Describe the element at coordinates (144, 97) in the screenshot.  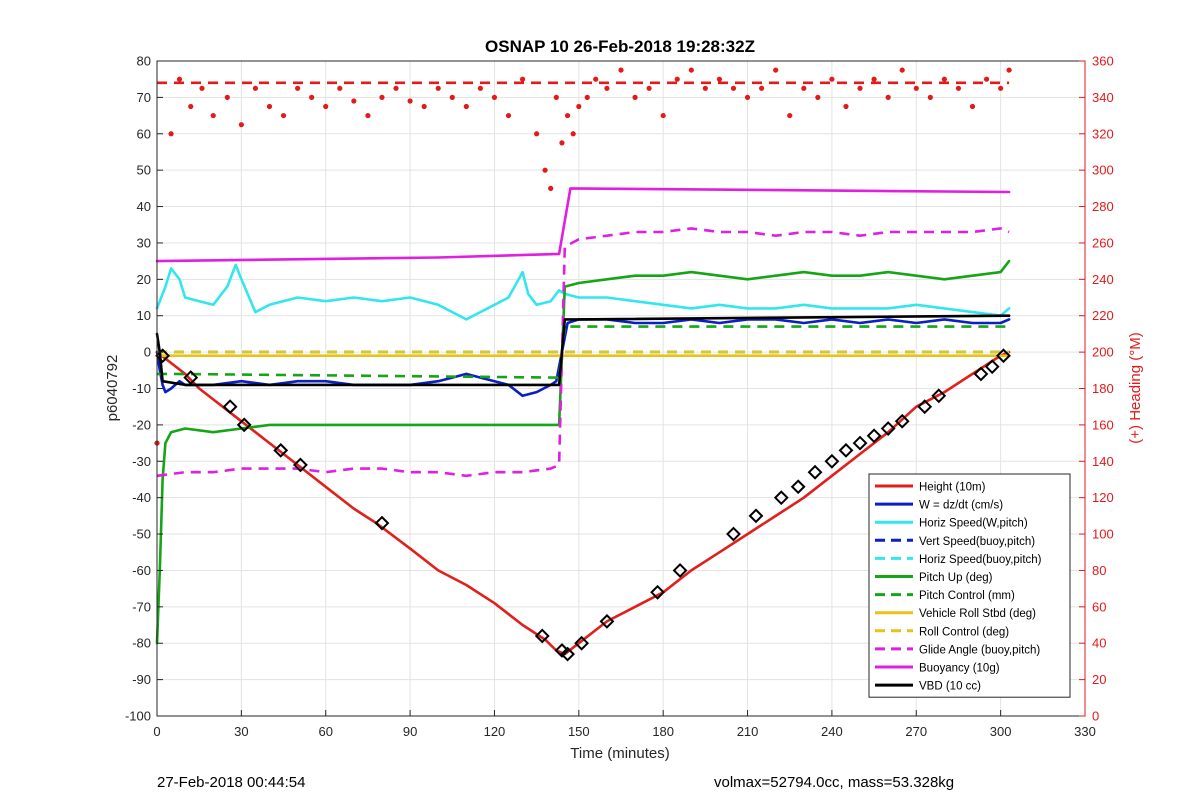
I see `y-tick-label: 70` at that location.